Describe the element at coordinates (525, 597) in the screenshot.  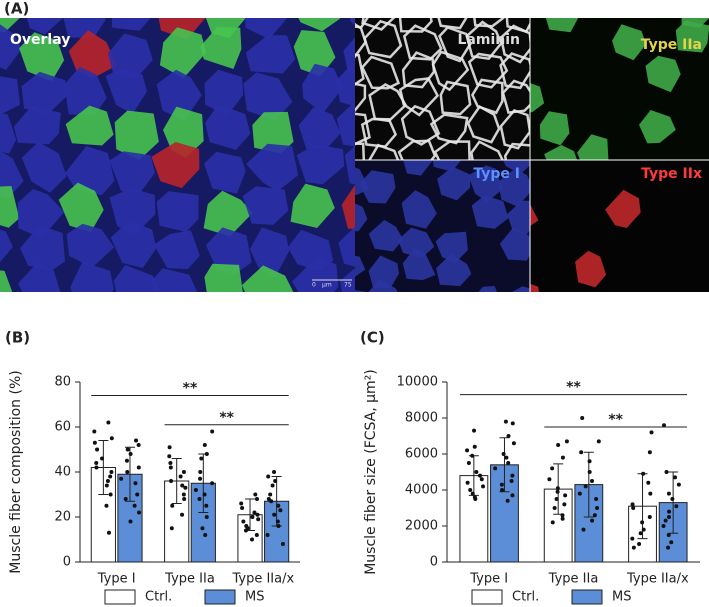
I see `legend-label: Ctrl.` at that location.